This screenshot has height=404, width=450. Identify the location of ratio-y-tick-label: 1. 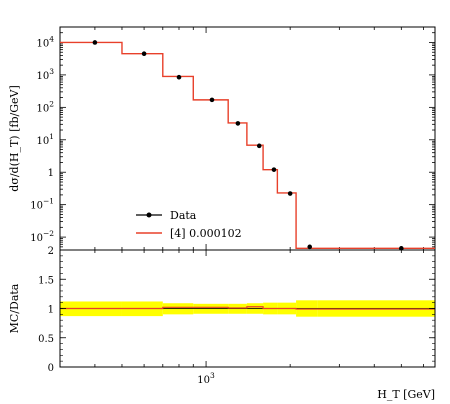
(51, 310).